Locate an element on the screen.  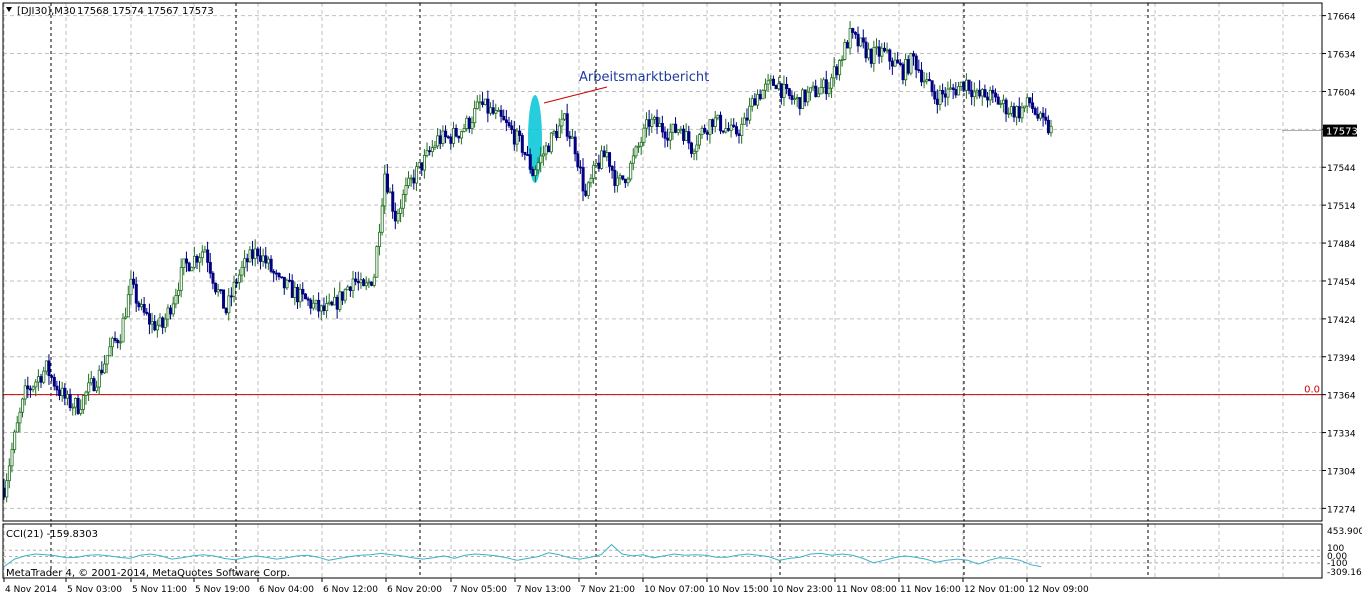
cci-line is located at coordinates (522, 555).